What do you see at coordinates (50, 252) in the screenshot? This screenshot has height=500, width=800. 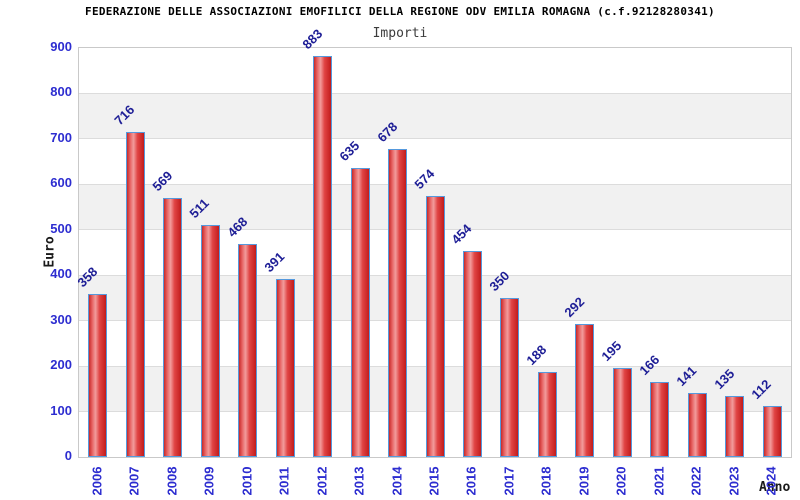 I see `y-axis-title: Euro` at bounding box center [50, 252].